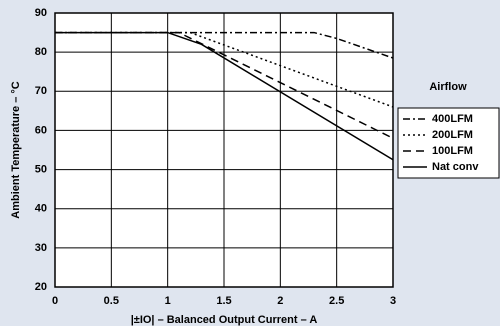 The image size is (500, 326). What do you see at coordinates (393, 301) in the screenshot?
I see `x-tick-label: 3` at bounding box center [393, 301].